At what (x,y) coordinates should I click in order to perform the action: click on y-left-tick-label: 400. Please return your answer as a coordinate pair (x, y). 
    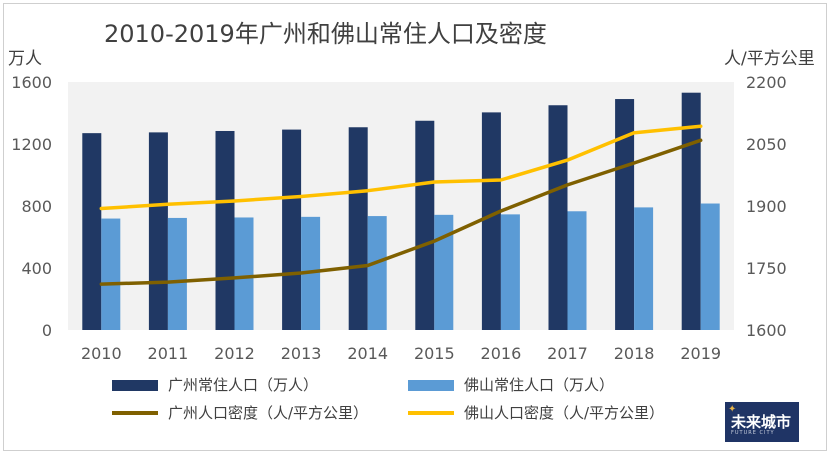
    Looking at the image, I should click on (36, 268).